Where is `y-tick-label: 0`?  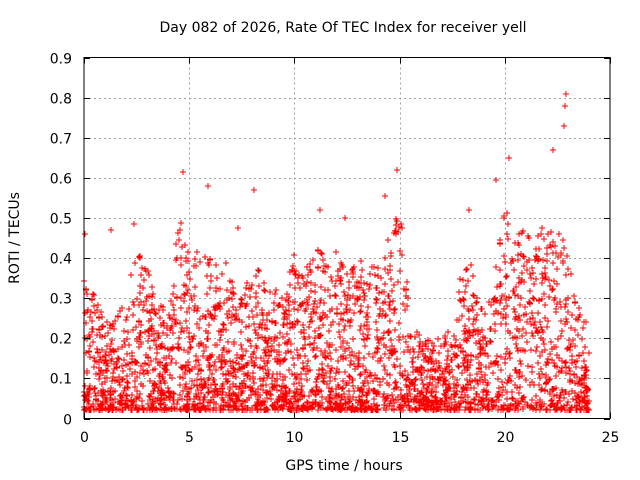
y-tick-label: 0 is located at coordinates (67, 421).